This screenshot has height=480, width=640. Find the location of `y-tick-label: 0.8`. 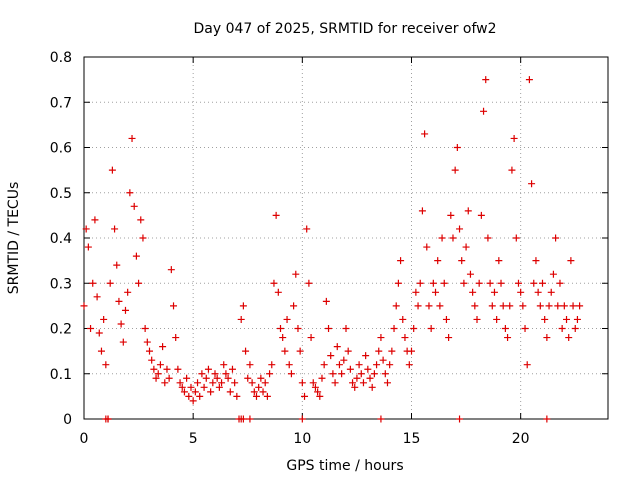

y-tick-label: 0.8 is located at coordinates (61, 58).